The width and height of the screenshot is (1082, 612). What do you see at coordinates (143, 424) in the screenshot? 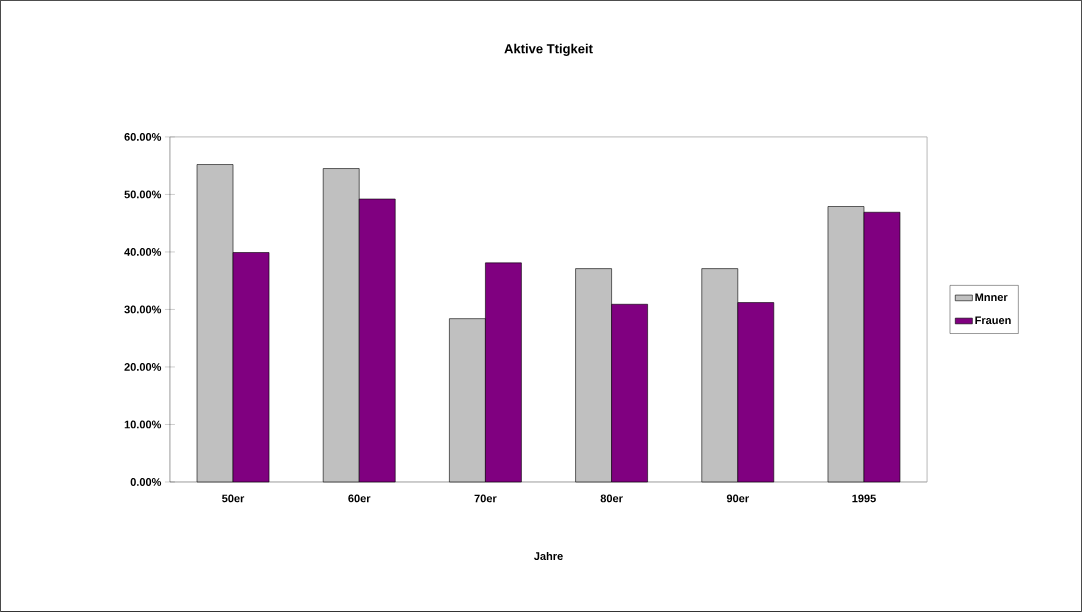
I see `y-tick-label: 10.00%` at bounding box center [143, 424].